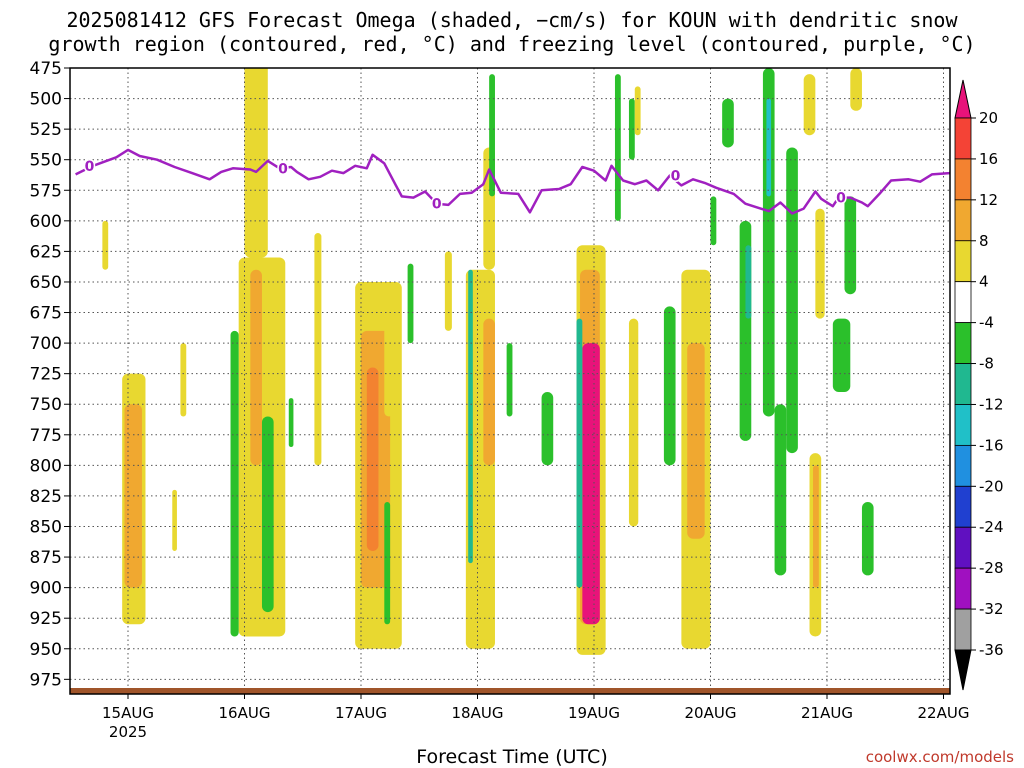 The height and width of the screenshot is (768, 1024). Describe the element at coordinates (594, 713) in the screenshot. I see `x-tick-label: 19AUG` at that location.